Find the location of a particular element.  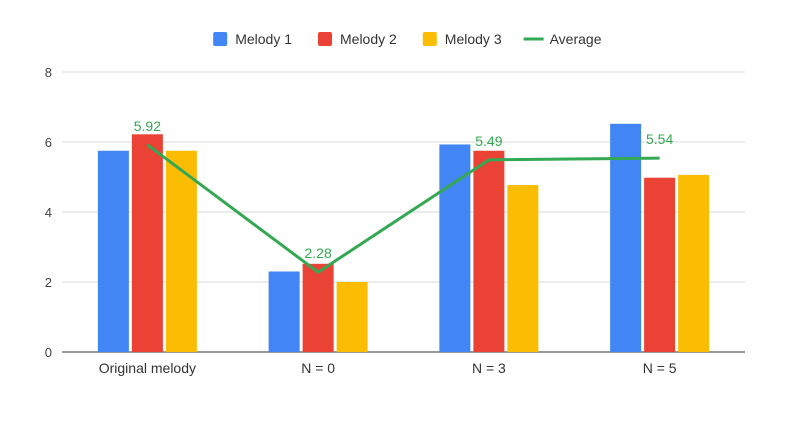

average-data-label: 5.92 is located at coordinates (147, 126).